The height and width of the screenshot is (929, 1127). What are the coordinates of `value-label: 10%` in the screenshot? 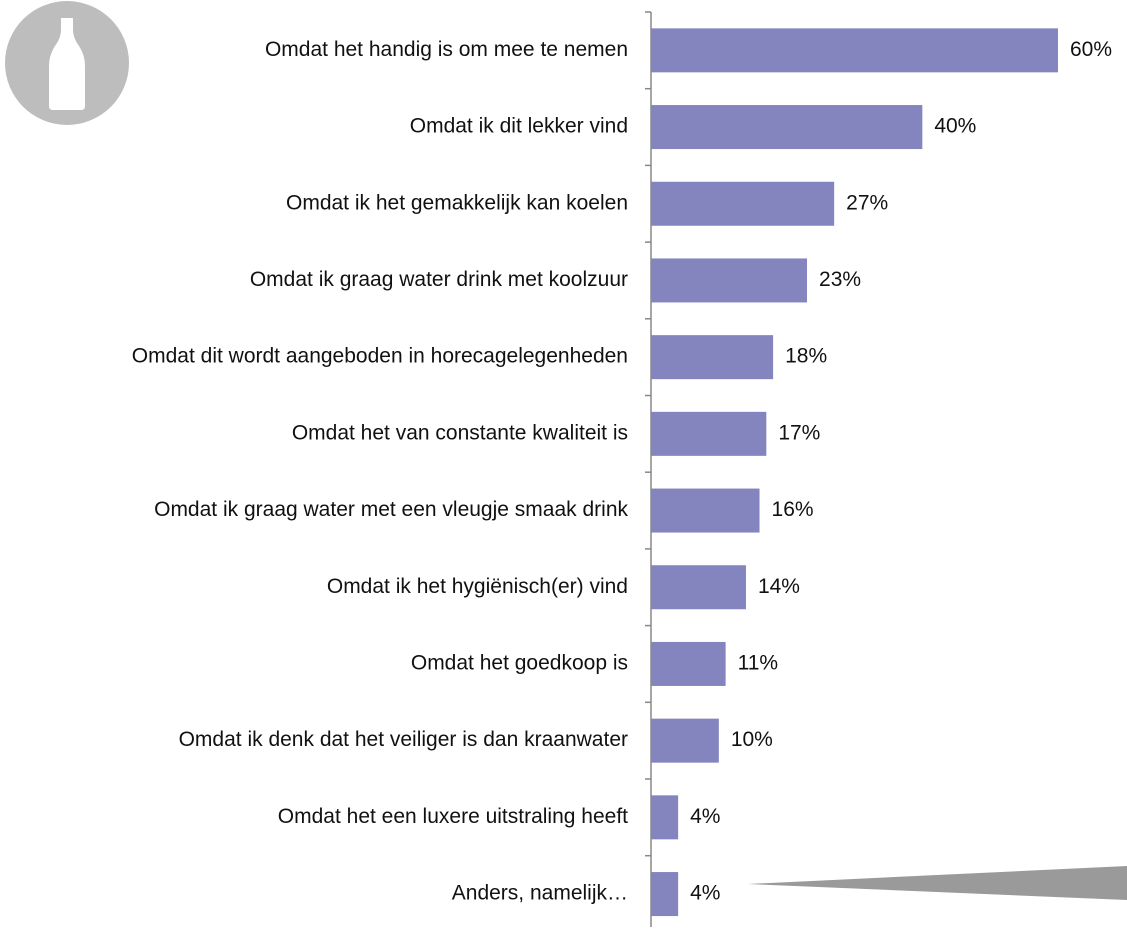 It's located at (752, 739).